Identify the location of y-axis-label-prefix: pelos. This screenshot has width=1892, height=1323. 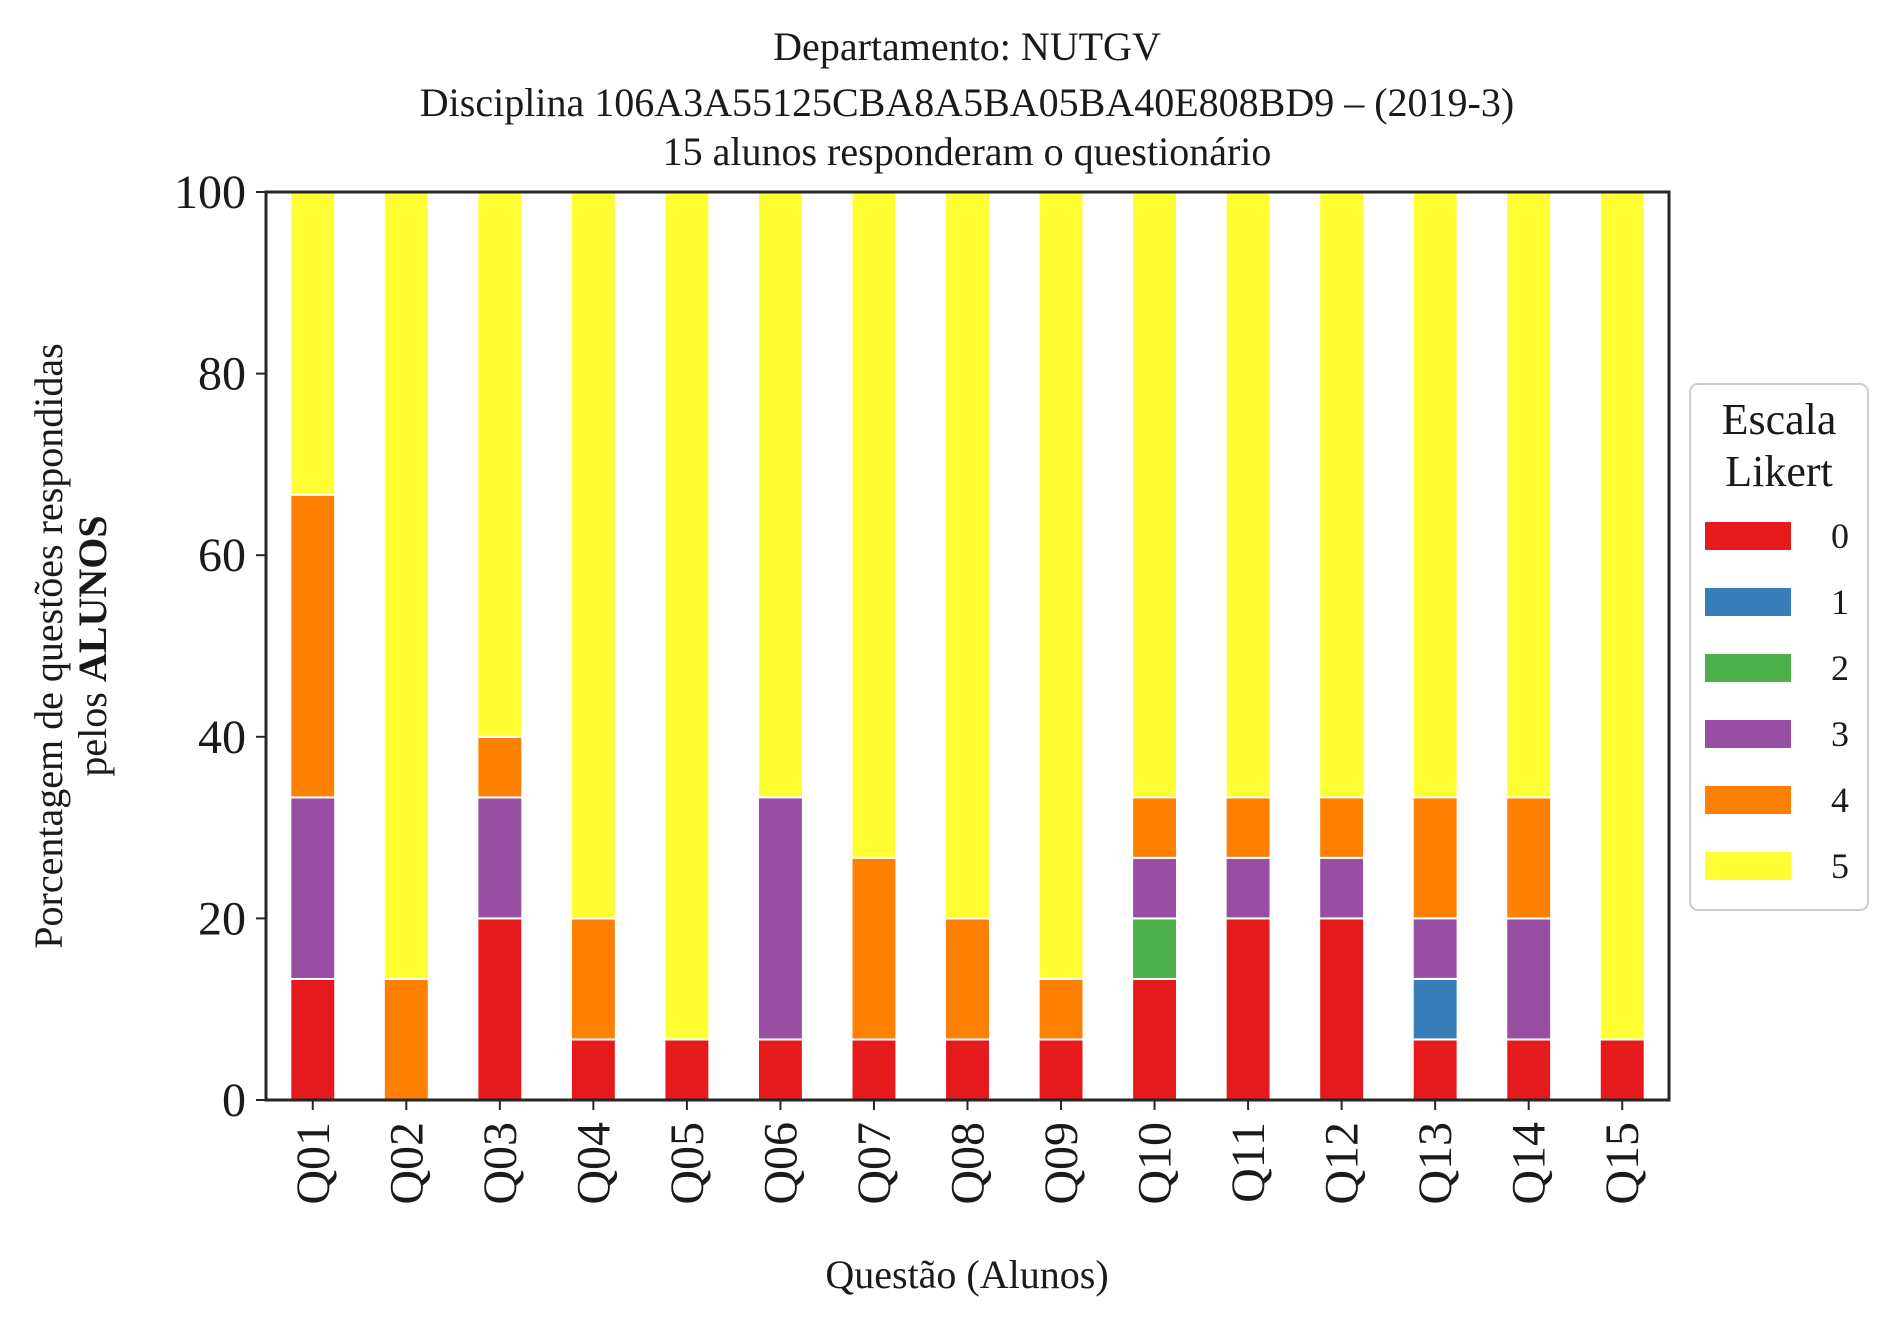
(92, 729).